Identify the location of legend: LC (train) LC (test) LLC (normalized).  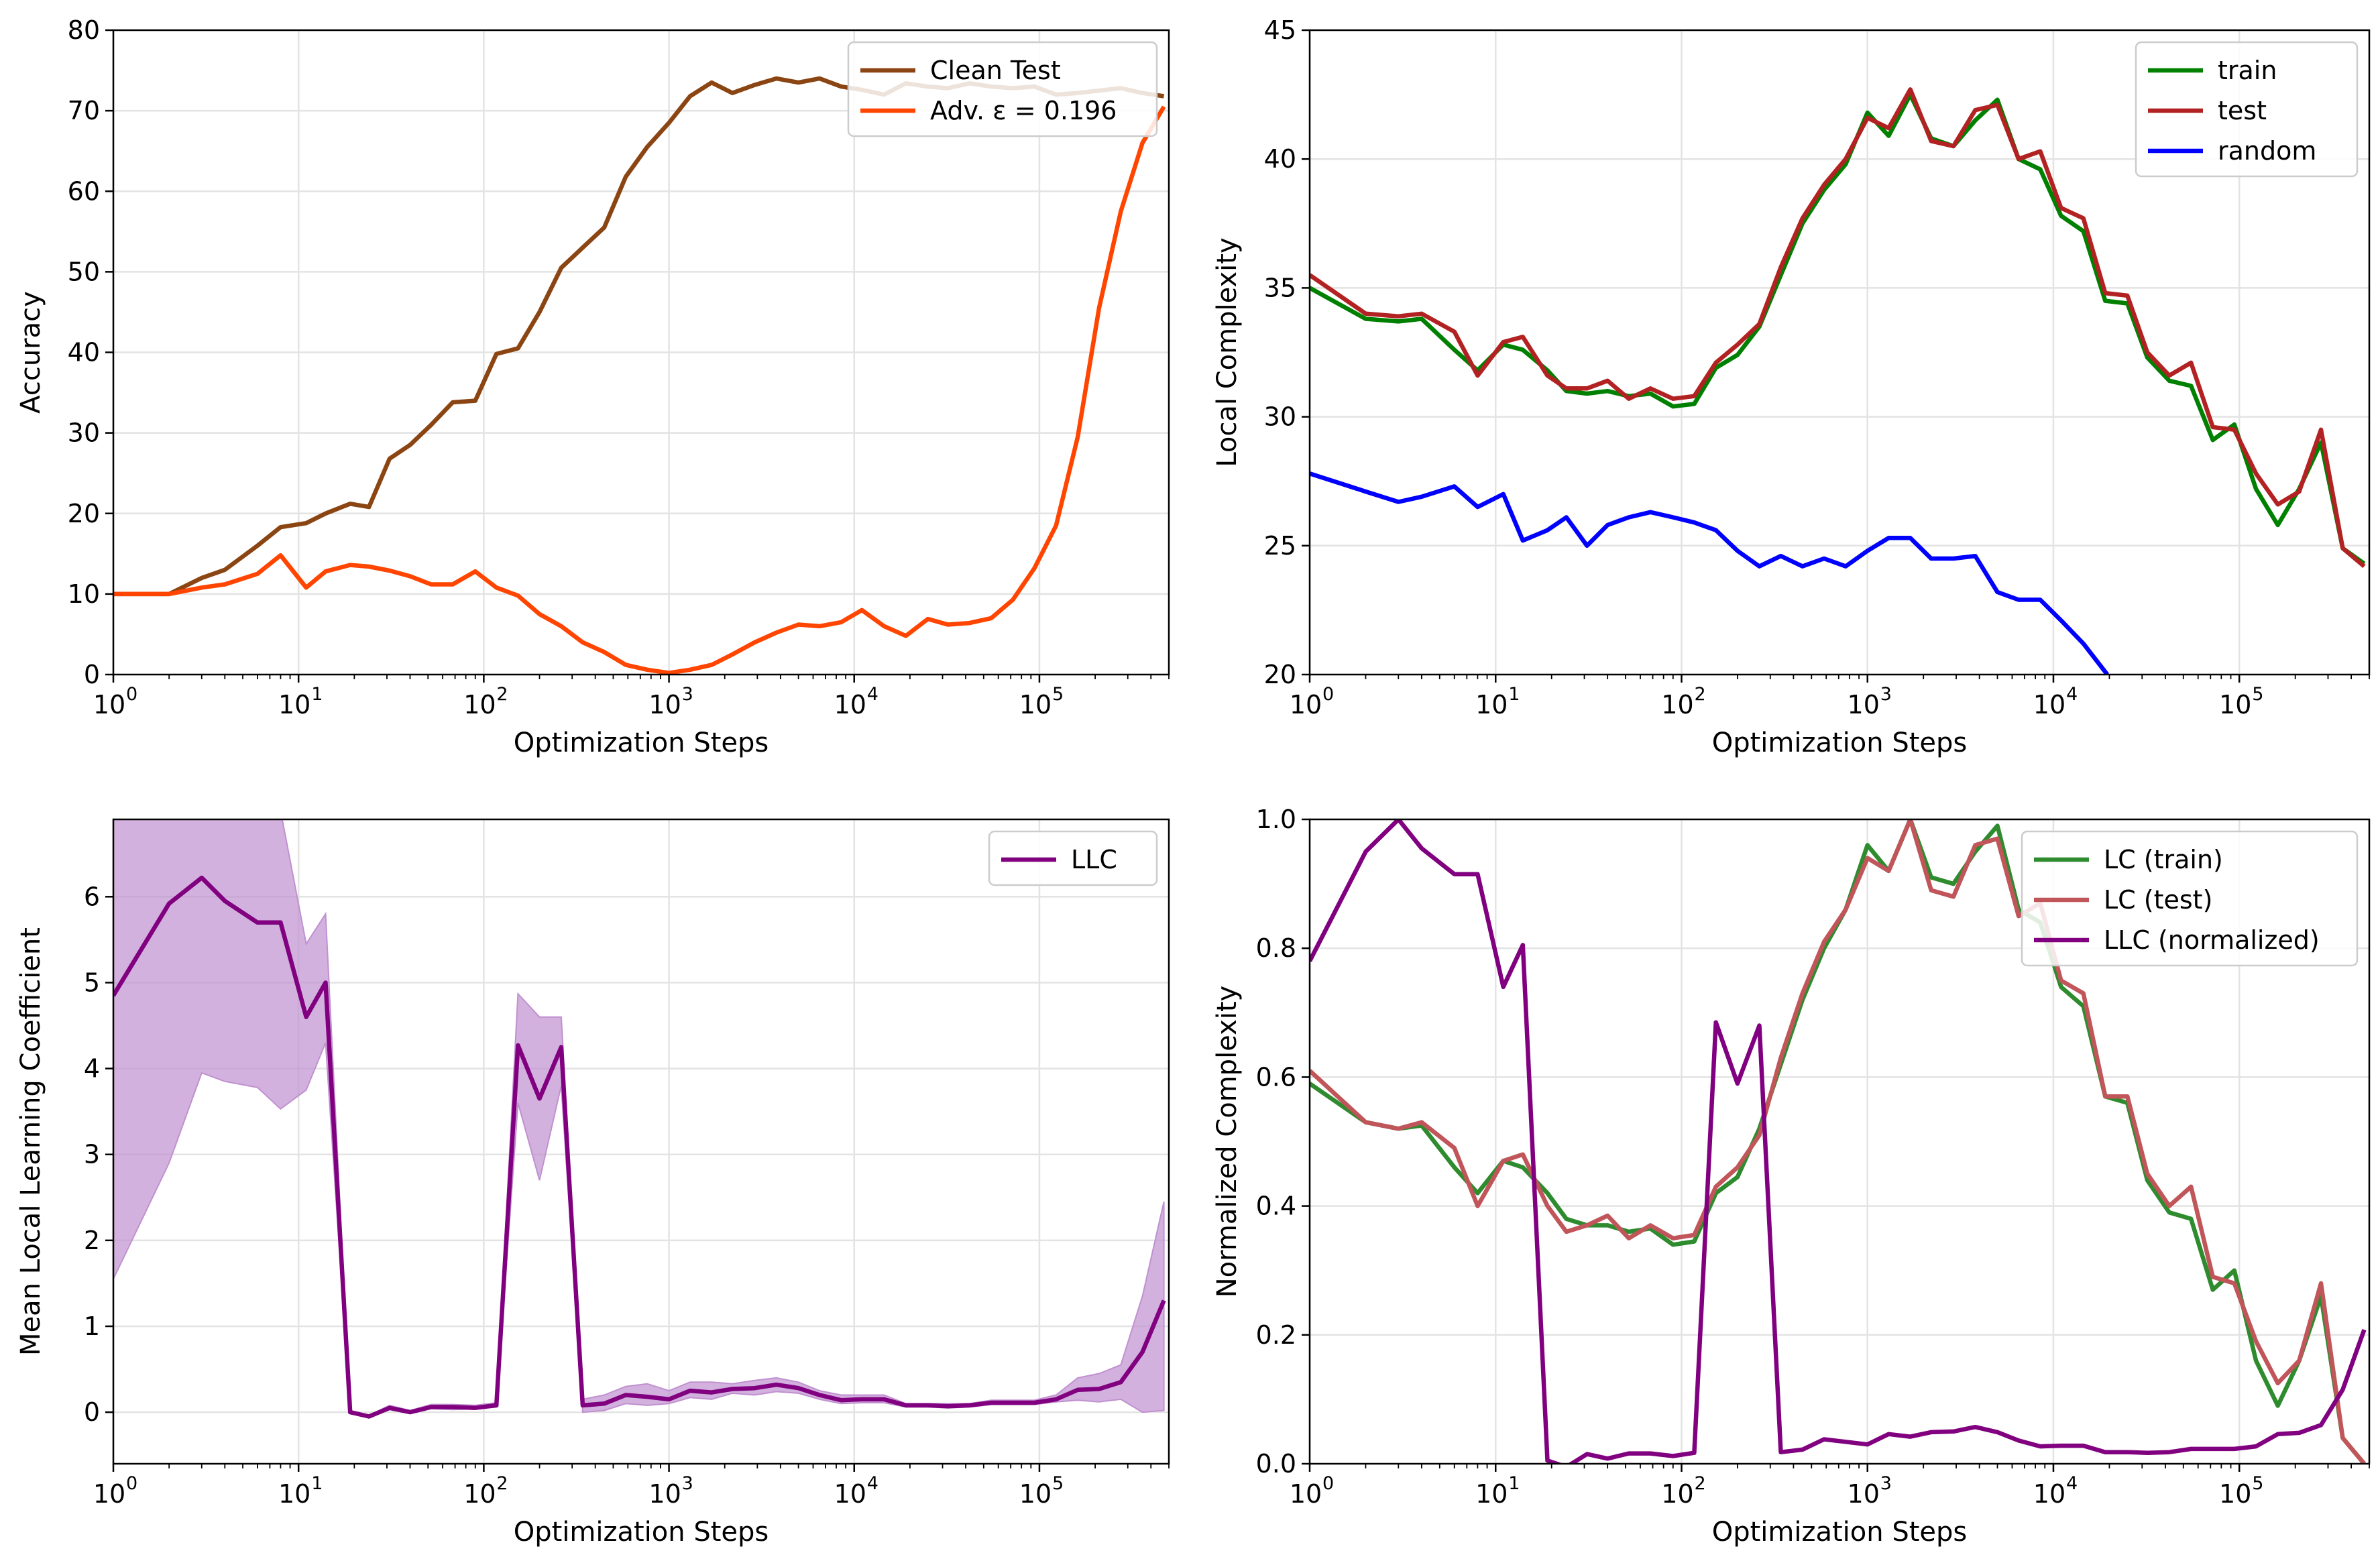
(2190, 898).